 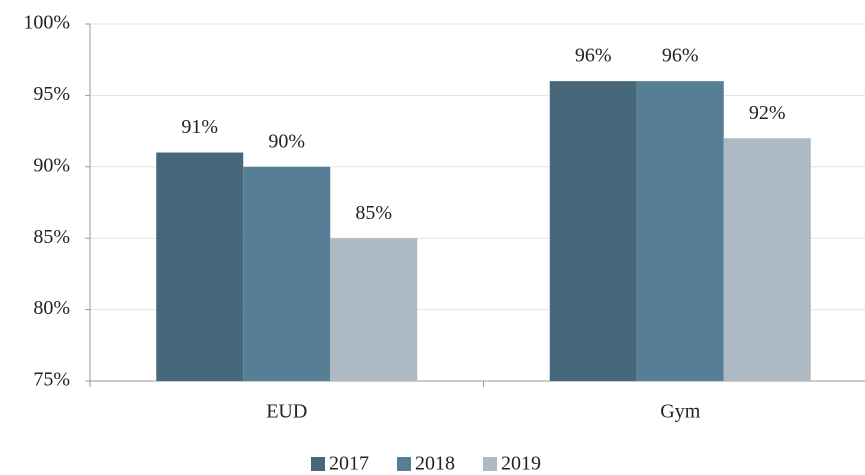 I want to click on value-label: 85%, so click(x=373, y=213).